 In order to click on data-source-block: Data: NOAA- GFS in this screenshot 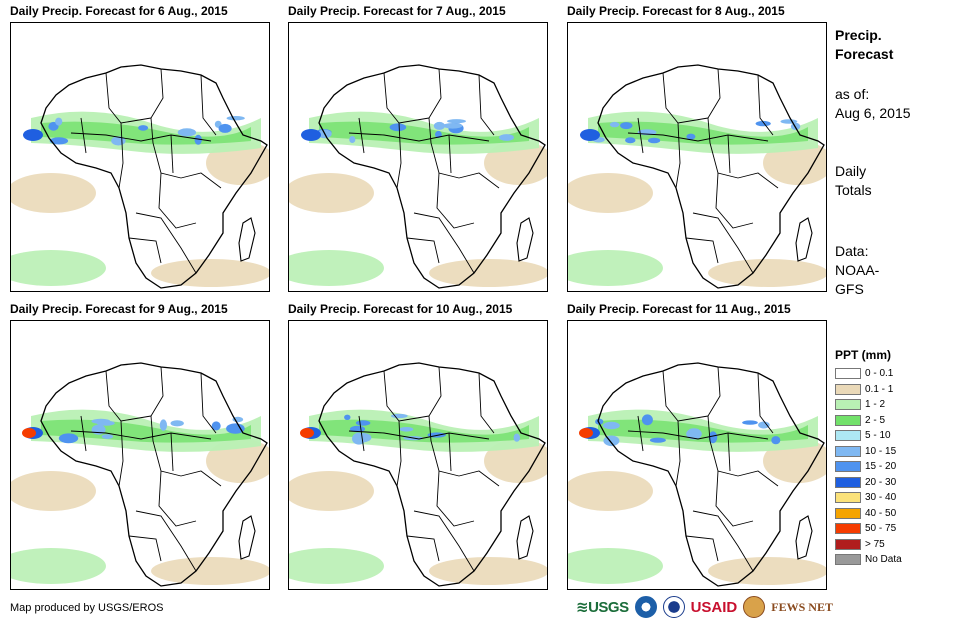, I will do `click(857, 270)`.